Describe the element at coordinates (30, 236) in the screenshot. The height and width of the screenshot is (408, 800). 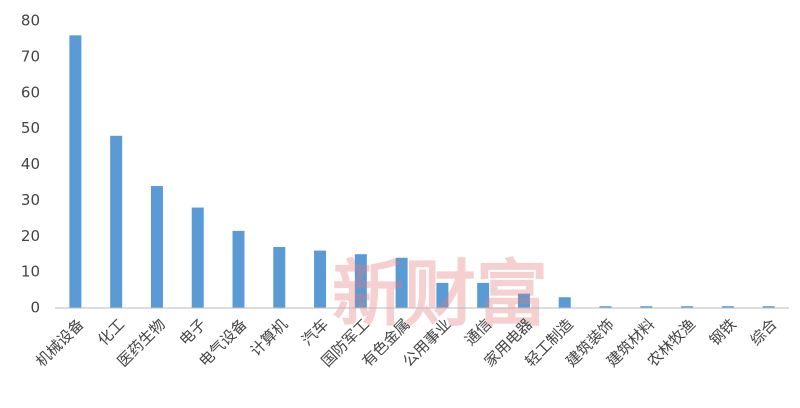
I see `y-tick-label: 20` at that location.